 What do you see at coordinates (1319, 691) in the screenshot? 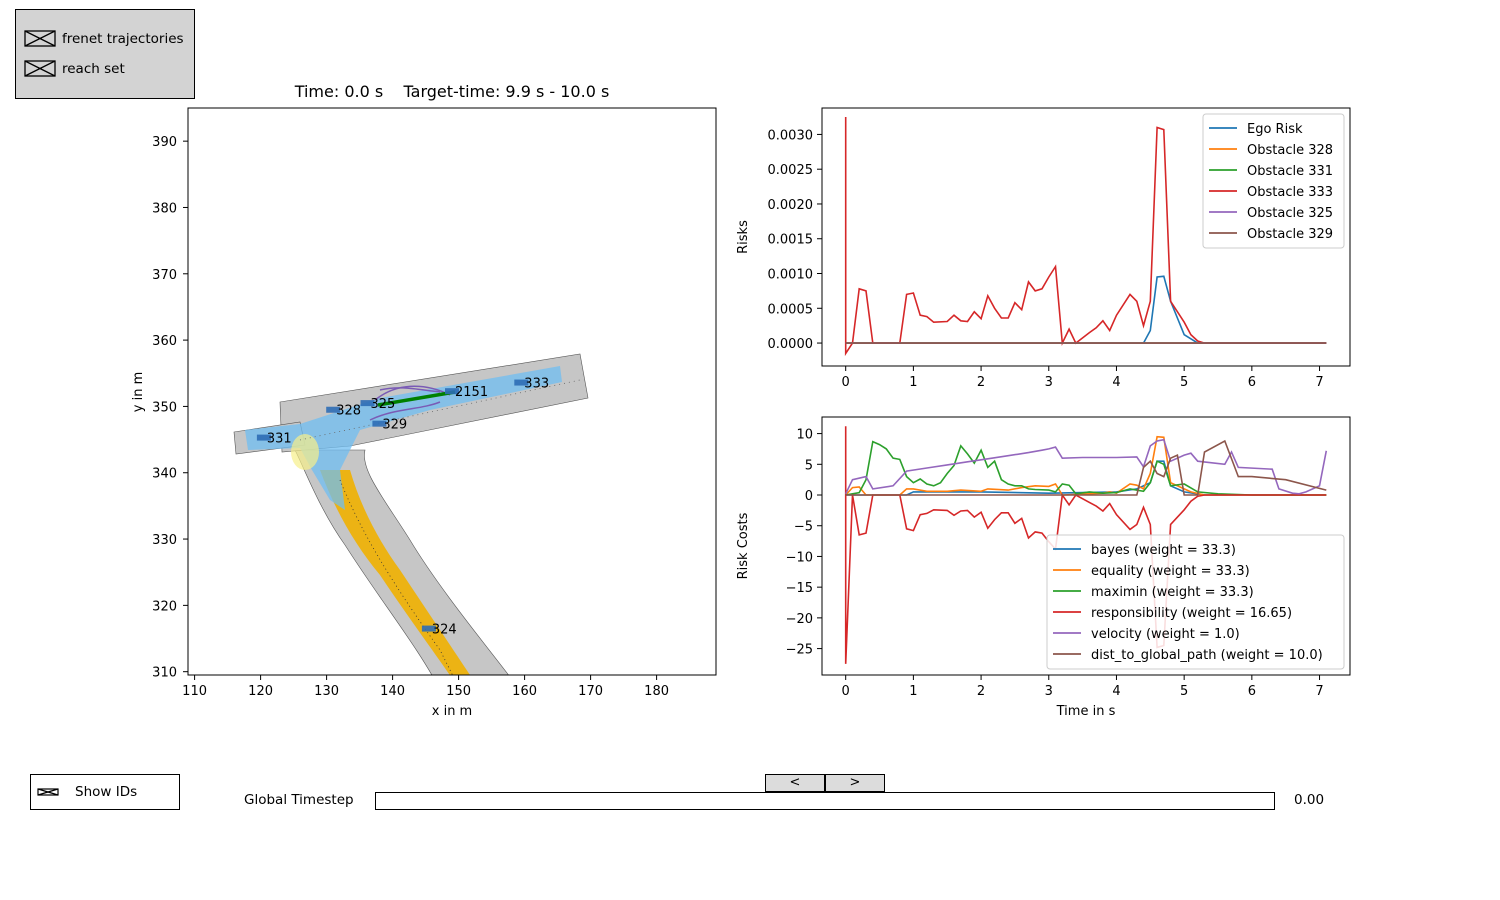
I see `xtick-label: 7` at bounding box center [1319, 691].